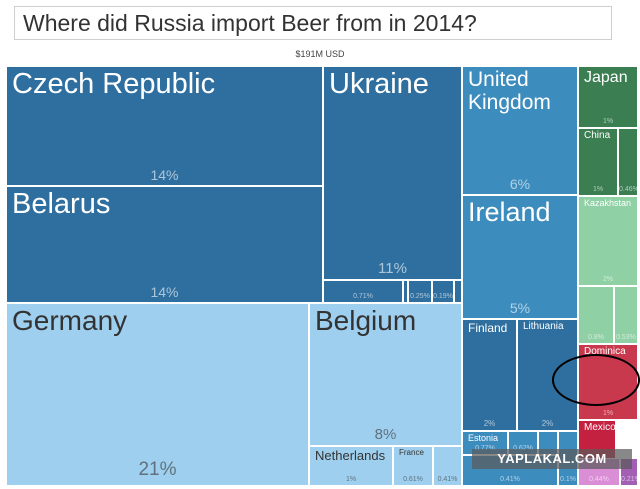 This screenshot has height=489, width=640. Describe the element at coordinates (351, 466) in the screenshot. I see `treemap-cell-nl: Netherlands 1%` at that location.